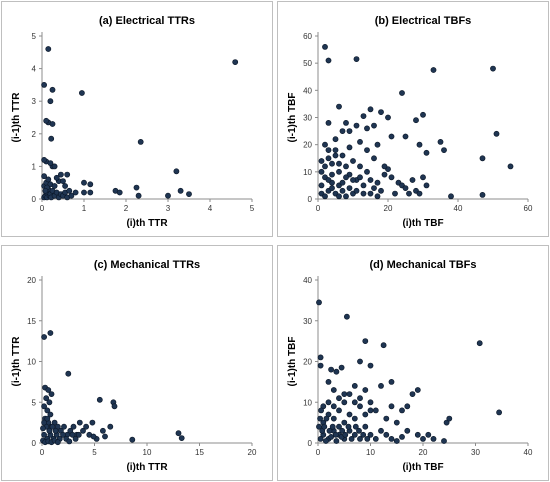  Describe the element at coordinates (34, 134) in the screenshot. I see `y-tick-label: 2` at that location.